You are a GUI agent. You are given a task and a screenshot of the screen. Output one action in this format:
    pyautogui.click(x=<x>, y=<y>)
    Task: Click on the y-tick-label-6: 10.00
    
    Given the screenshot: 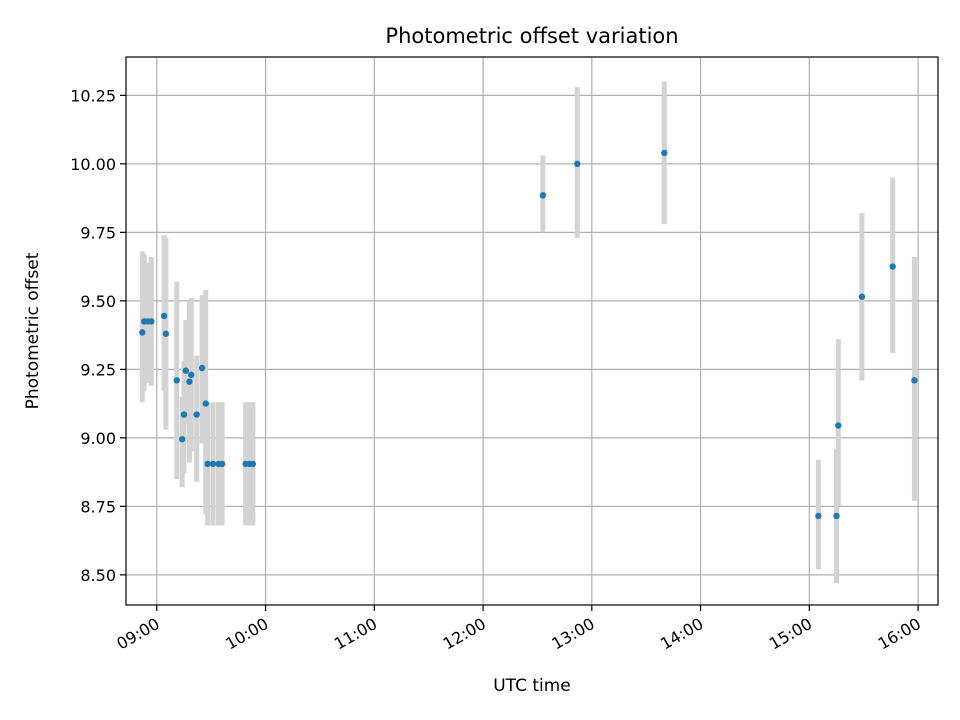 What is the action you would take?
    pyautogui.click(x=93, y=164)
    